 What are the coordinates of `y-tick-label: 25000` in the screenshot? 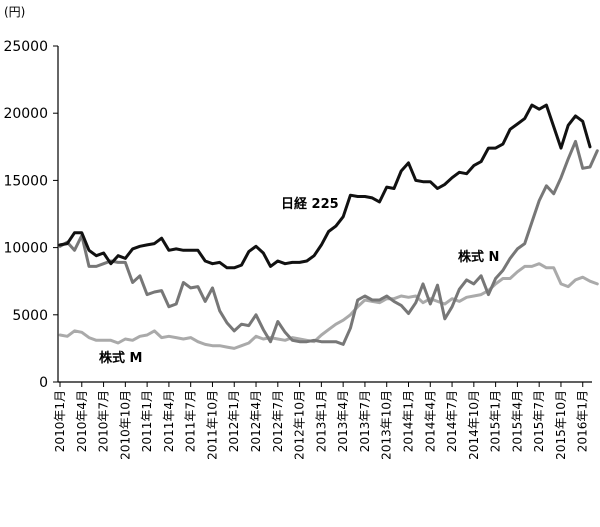 It's located at (25, 47).